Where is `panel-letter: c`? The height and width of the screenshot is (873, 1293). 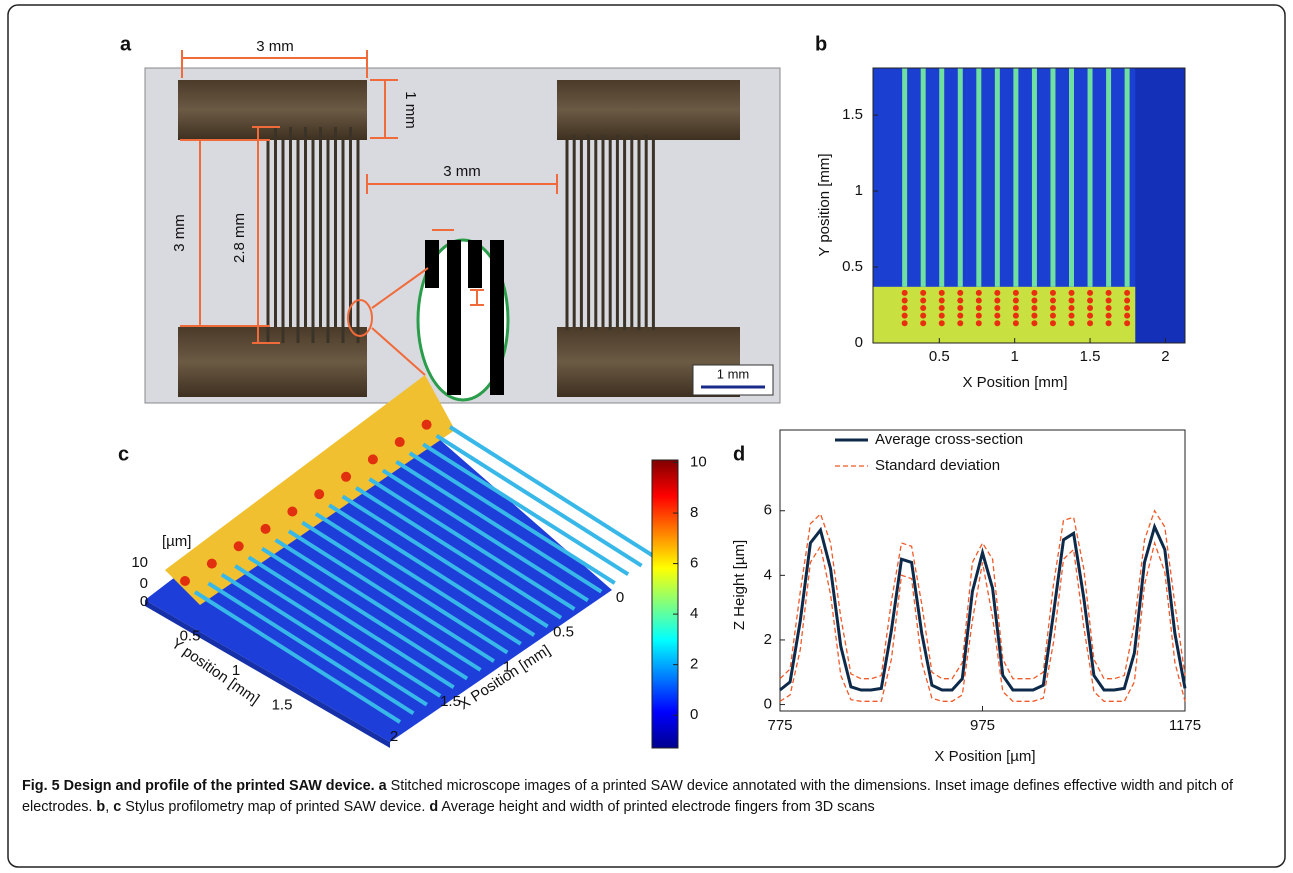
panel-letter: c is located at coordinates (123, 454).